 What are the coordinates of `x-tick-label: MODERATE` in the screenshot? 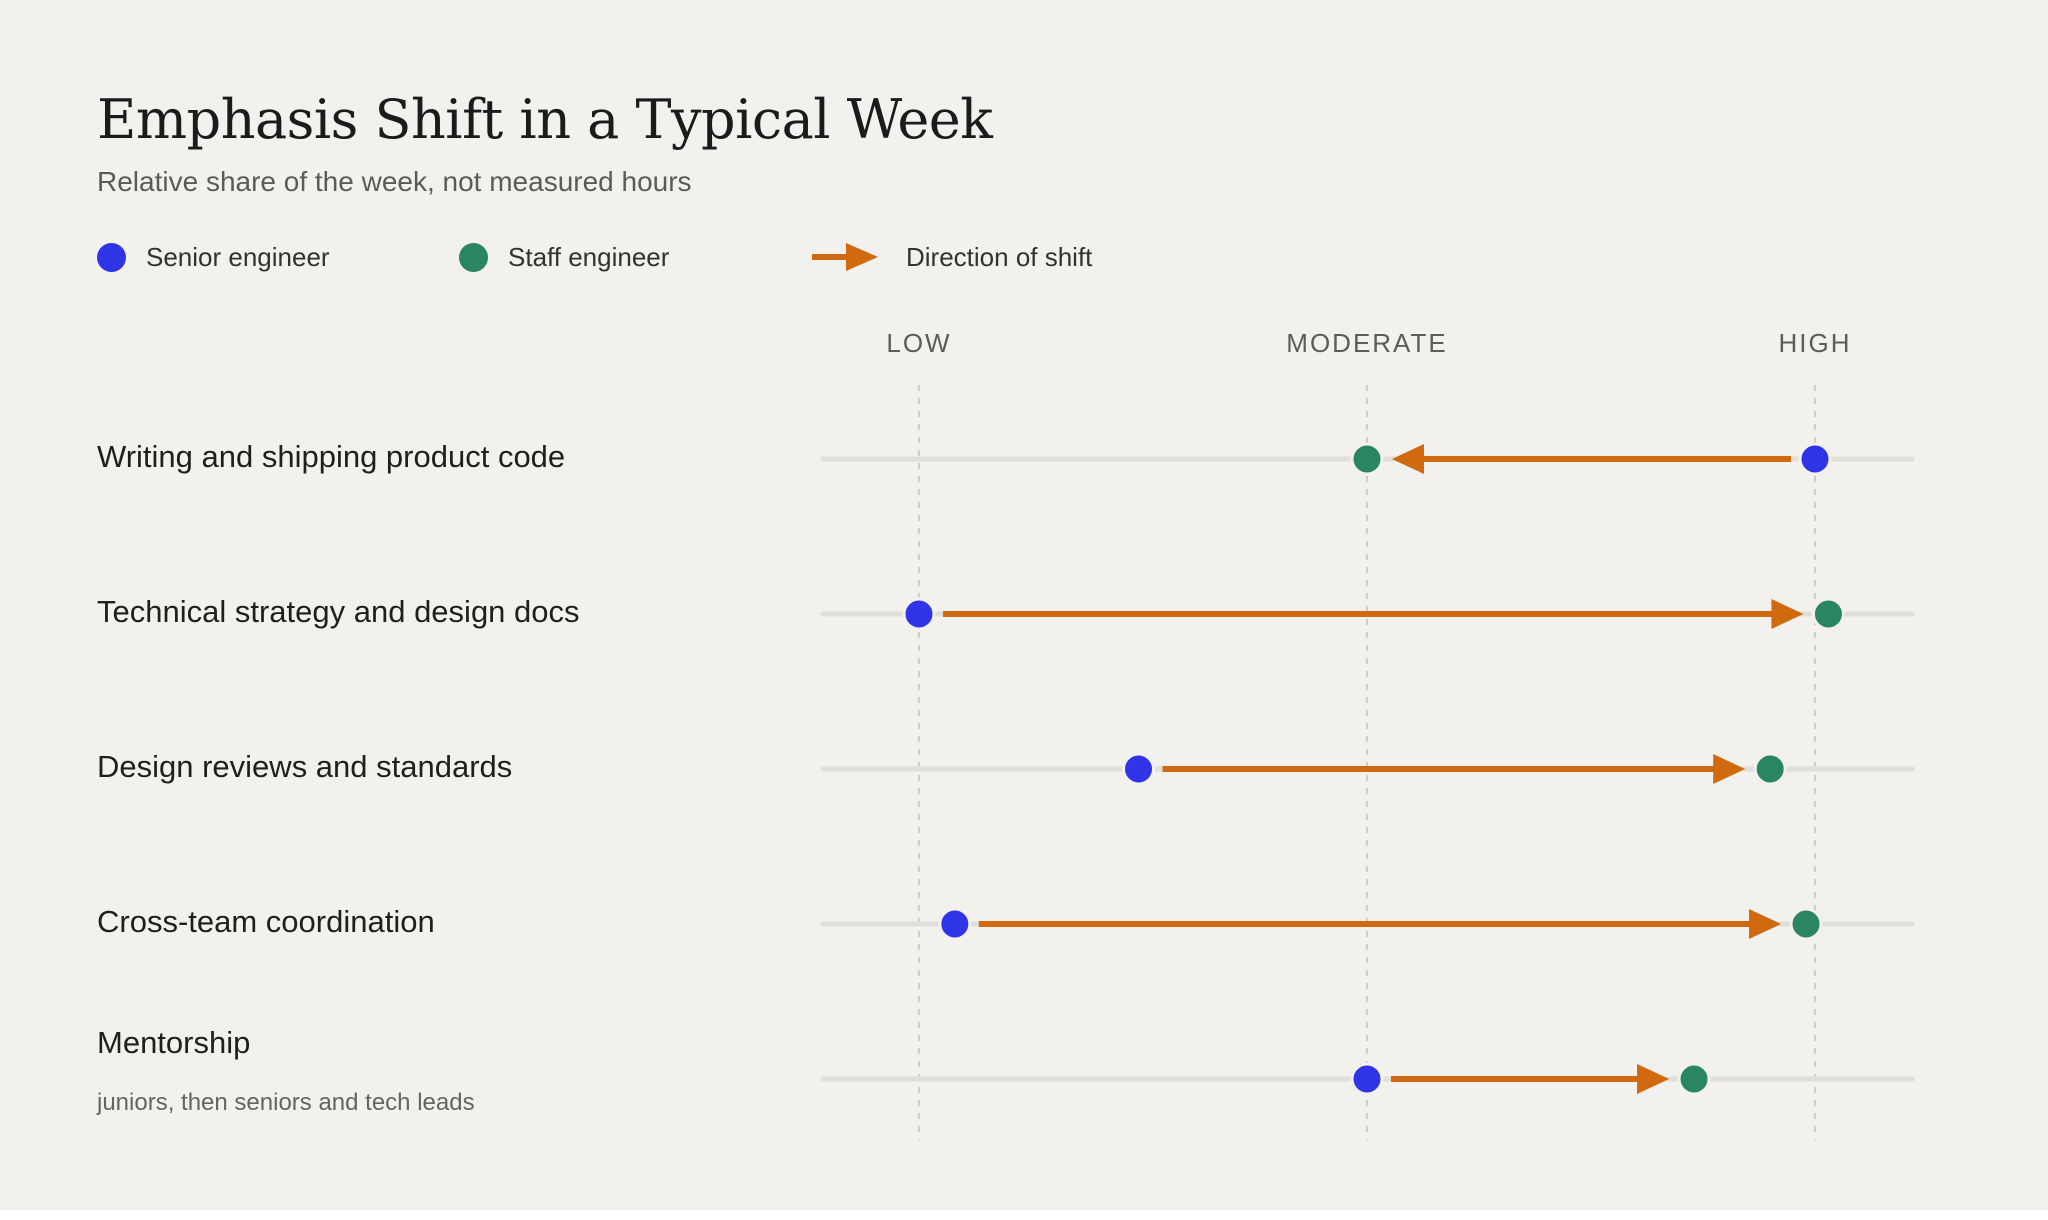 It's located at (1366, 343).